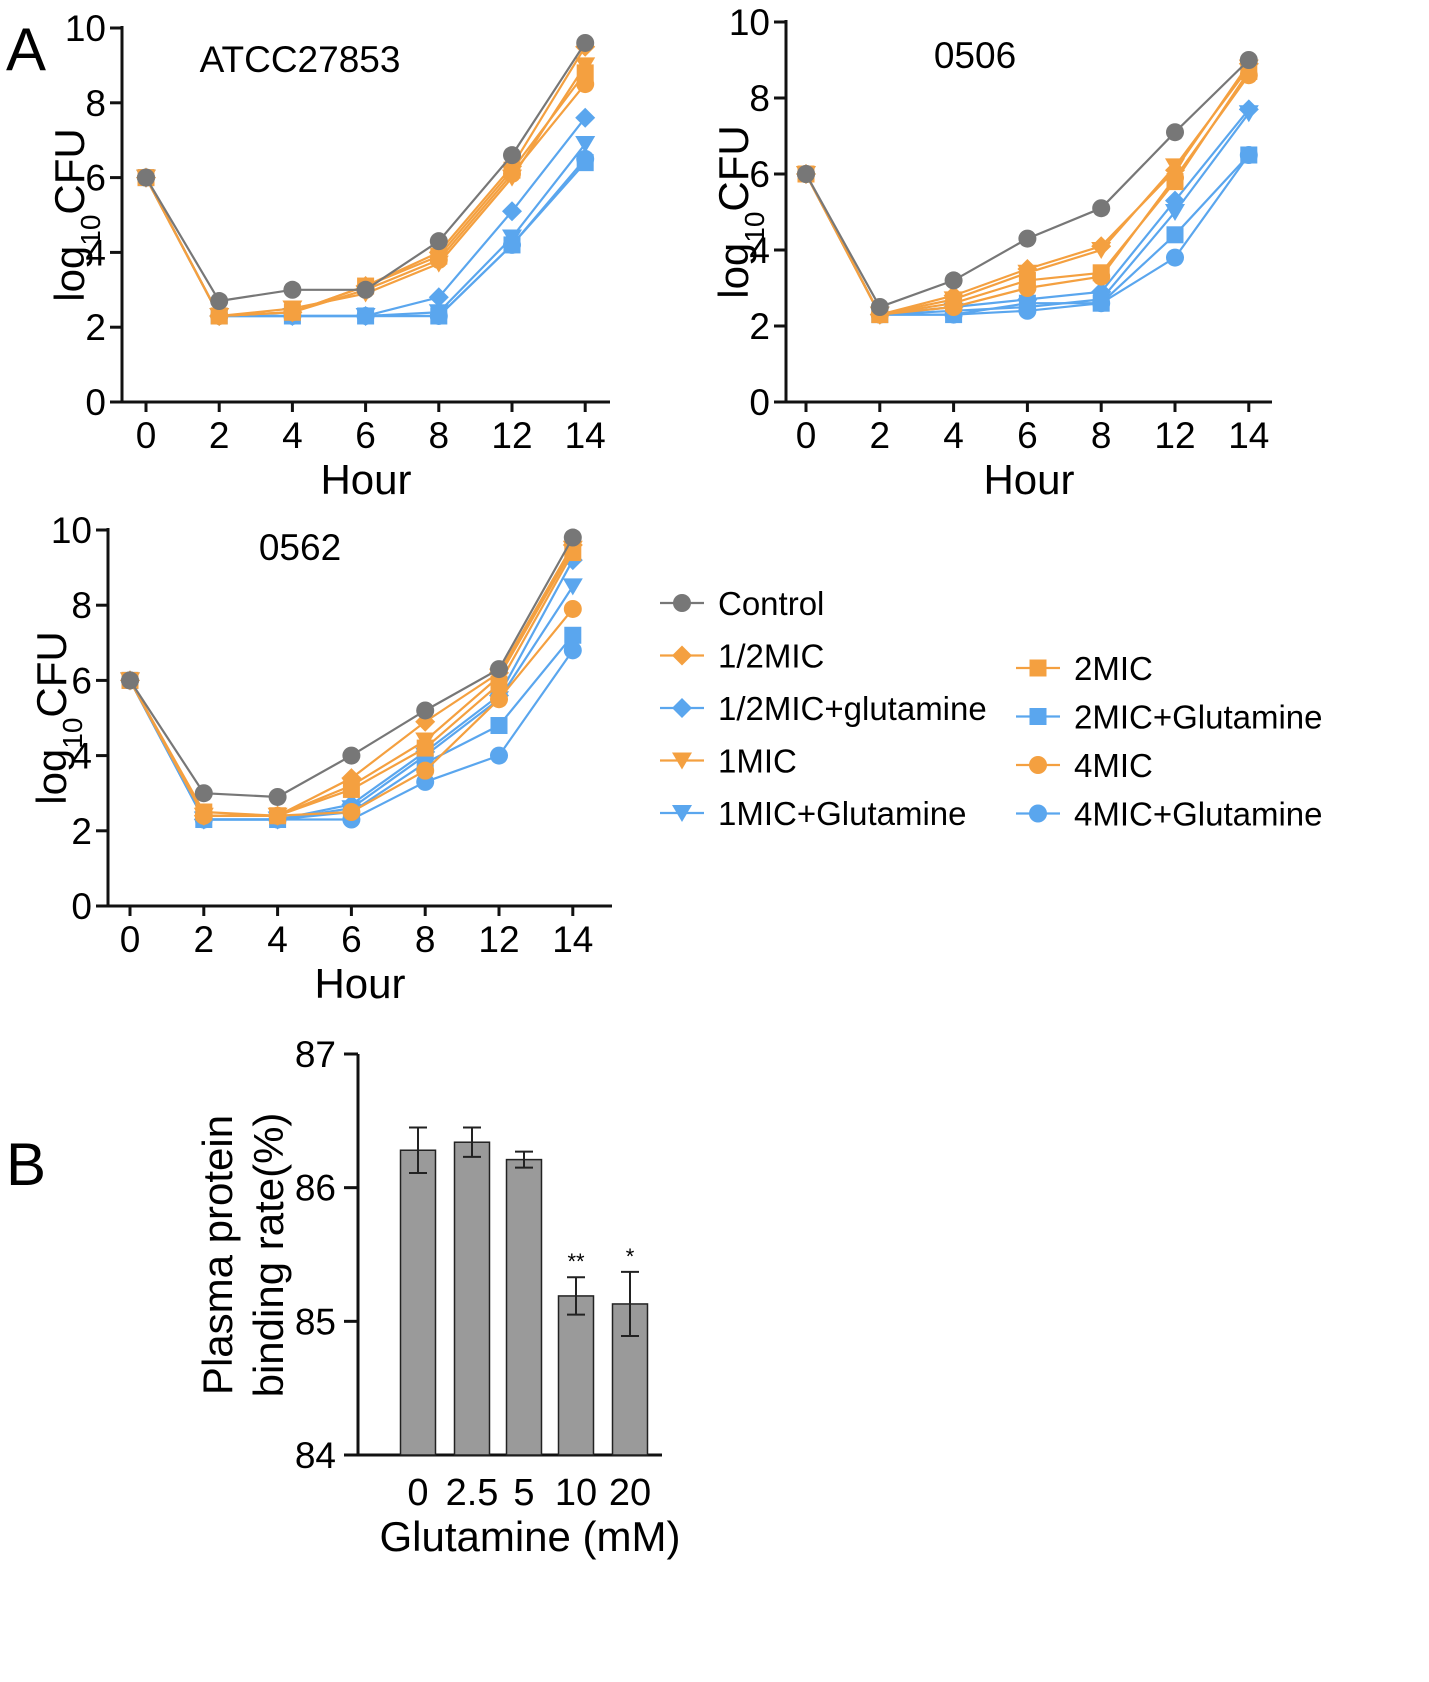 This screenshot has height=1682, width=1429. What do you see at coordinates (630, 1256) in the screenshot?
I see `significance-label: *` at bounding box center [630, 1256].